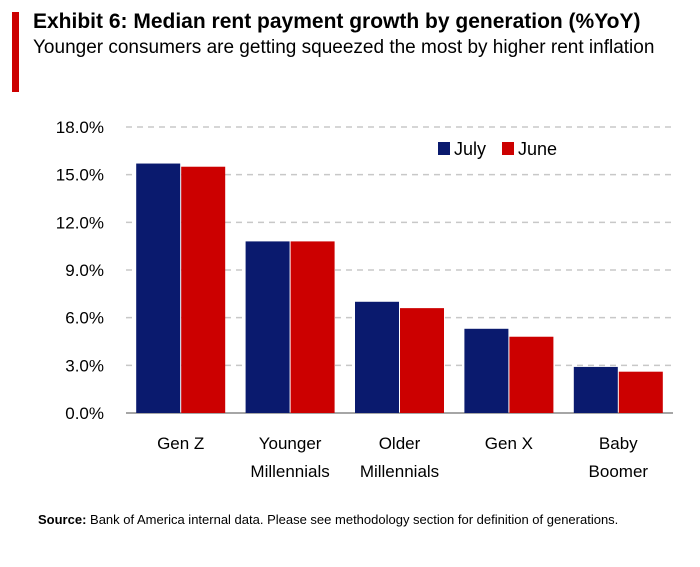  What do you see at coordinates (509, 443) in the screenshot?
I see `x-category-label: Gen X` at bounding box center [509, 443].